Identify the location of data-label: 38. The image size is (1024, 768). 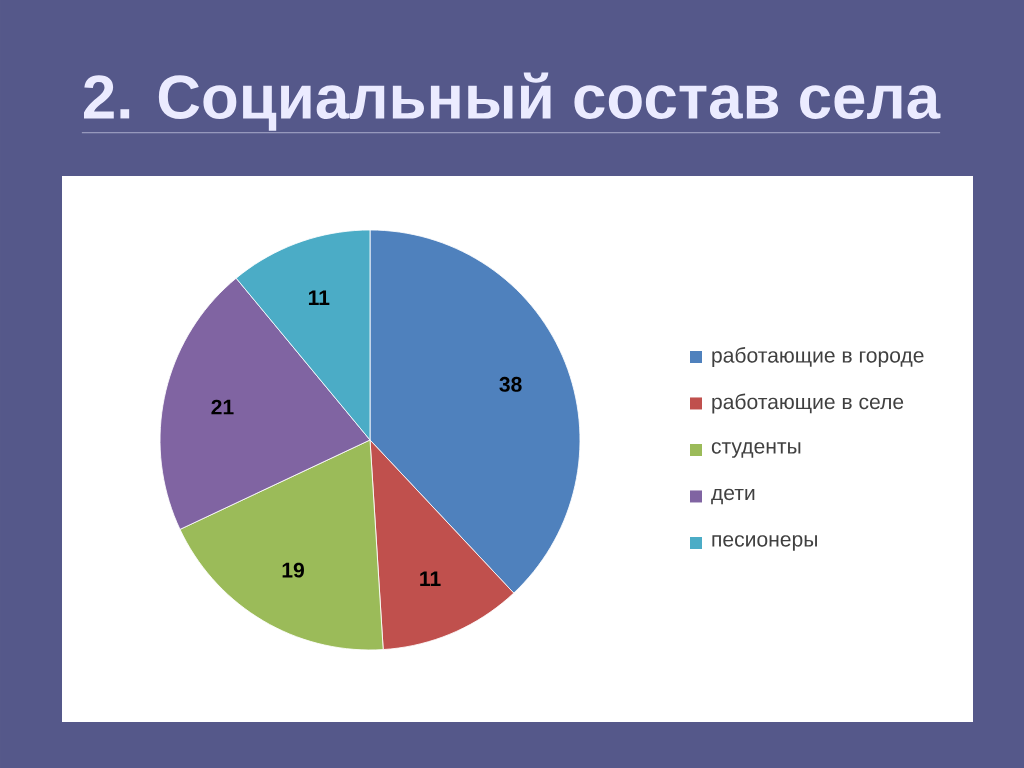
(510, 384).